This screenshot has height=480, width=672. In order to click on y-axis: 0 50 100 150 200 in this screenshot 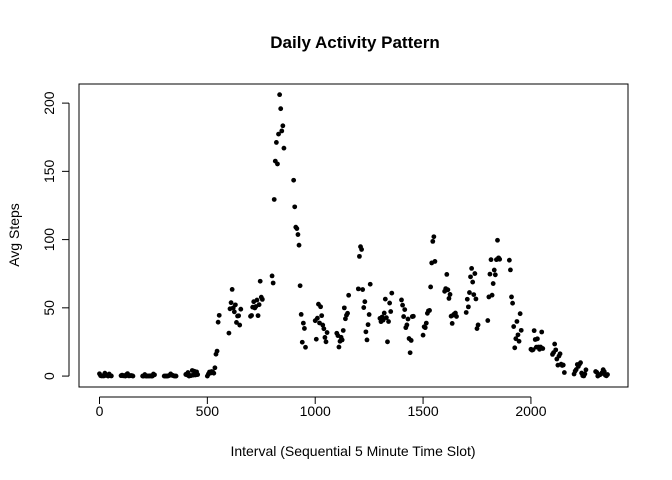, I will do `click(55, 235)`.